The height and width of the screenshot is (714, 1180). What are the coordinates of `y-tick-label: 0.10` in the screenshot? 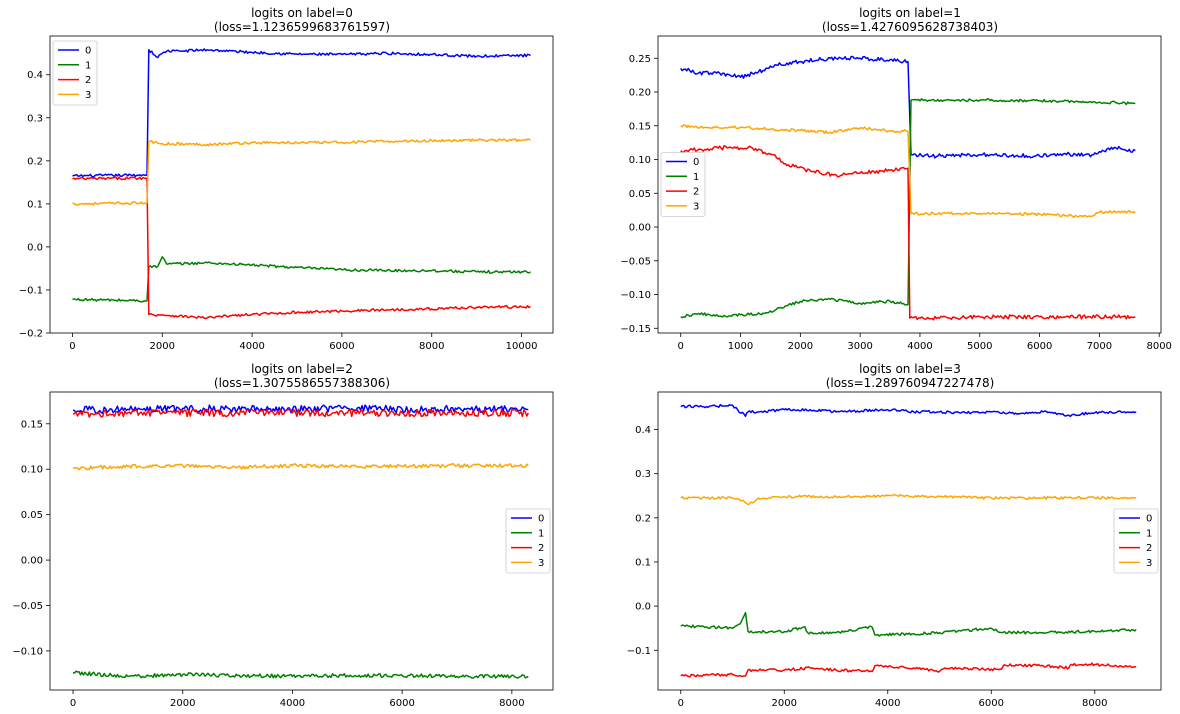 It's located at (32, 470).